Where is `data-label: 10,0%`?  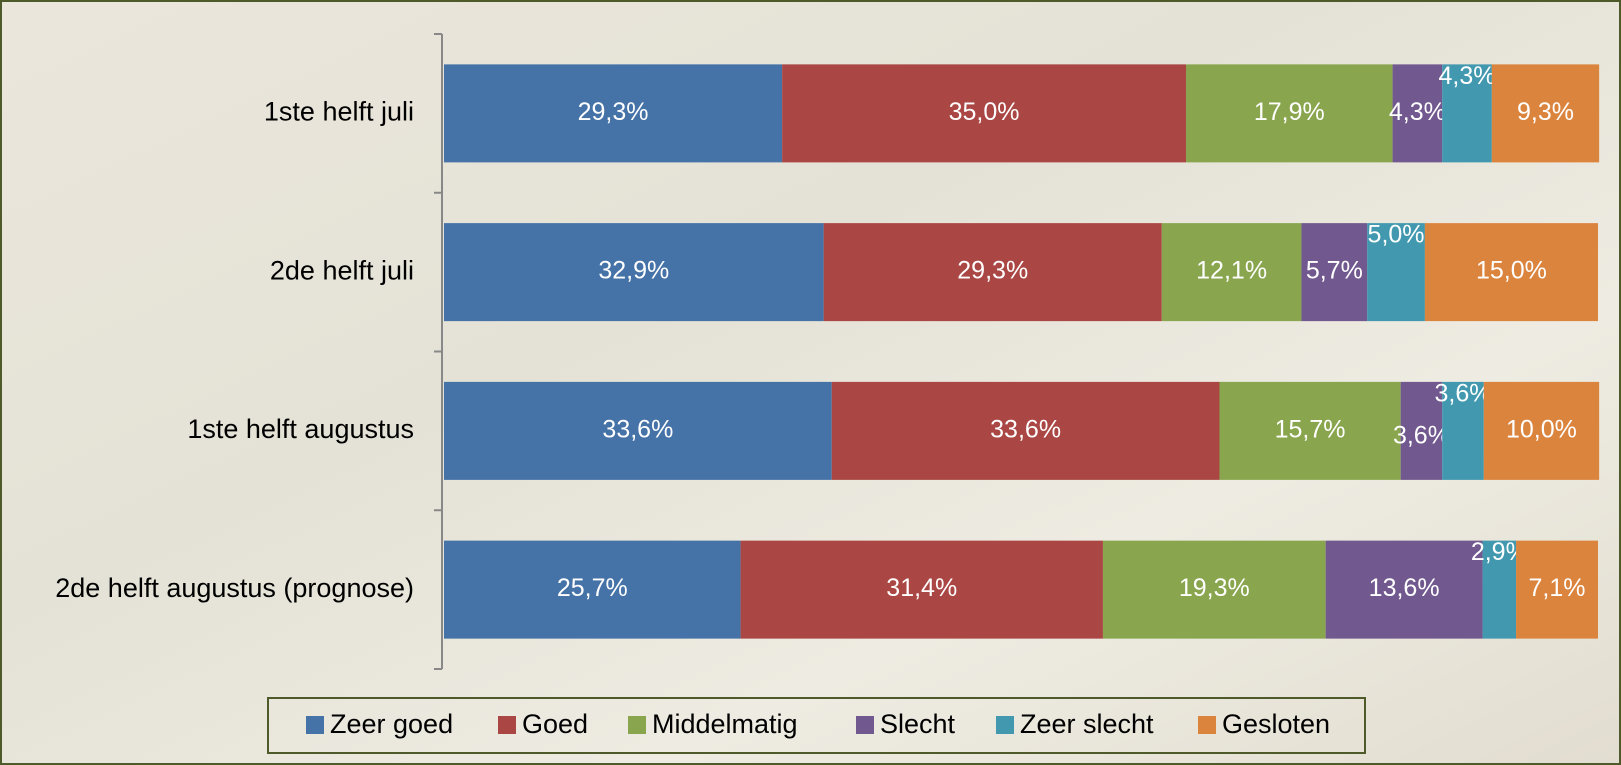
data-label: 10,0% is located at coordinates (1541, 429).